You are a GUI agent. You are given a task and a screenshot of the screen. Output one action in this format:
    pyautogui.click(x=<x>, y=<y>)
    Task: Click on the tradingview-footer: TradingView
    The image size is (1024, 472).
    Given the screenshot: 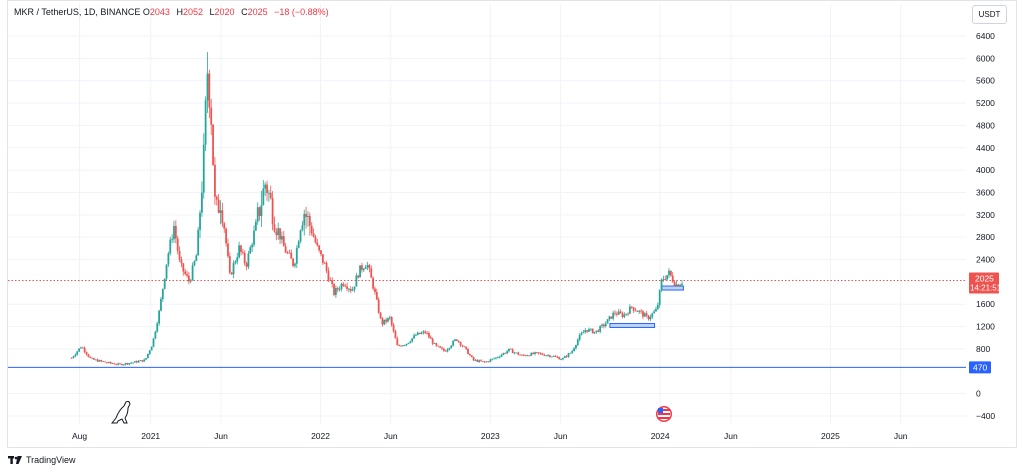 What is the action you would take?
    pyautogui.click(x=42, y=460)
    